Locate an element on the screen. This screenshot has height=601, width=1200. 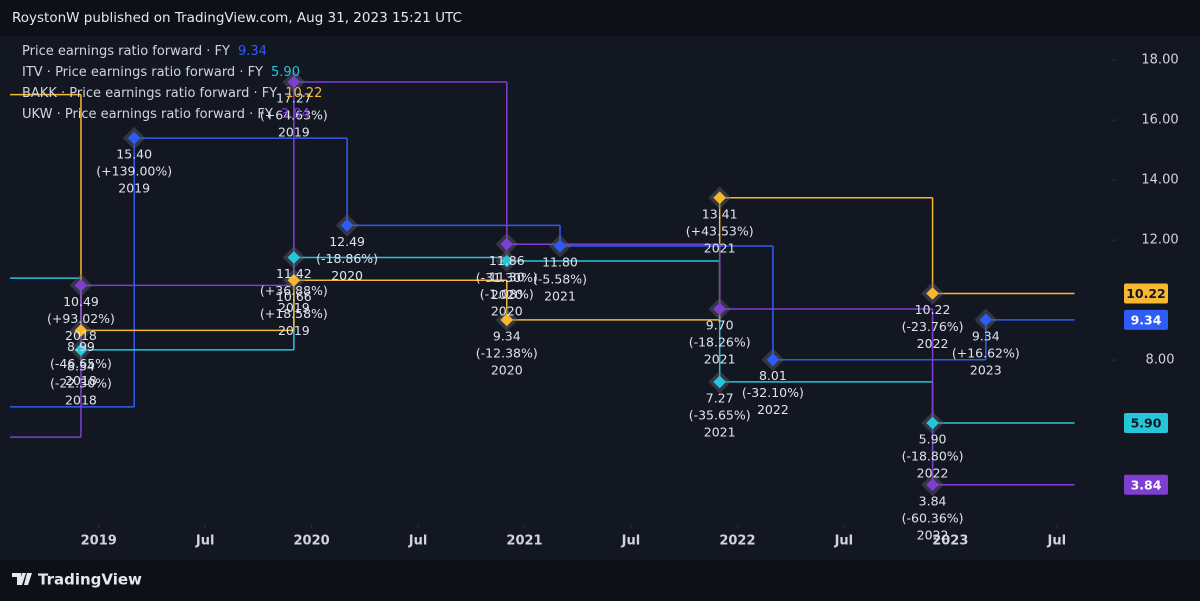
point-change: (-22.30%) is located at coordinates (81, 382).